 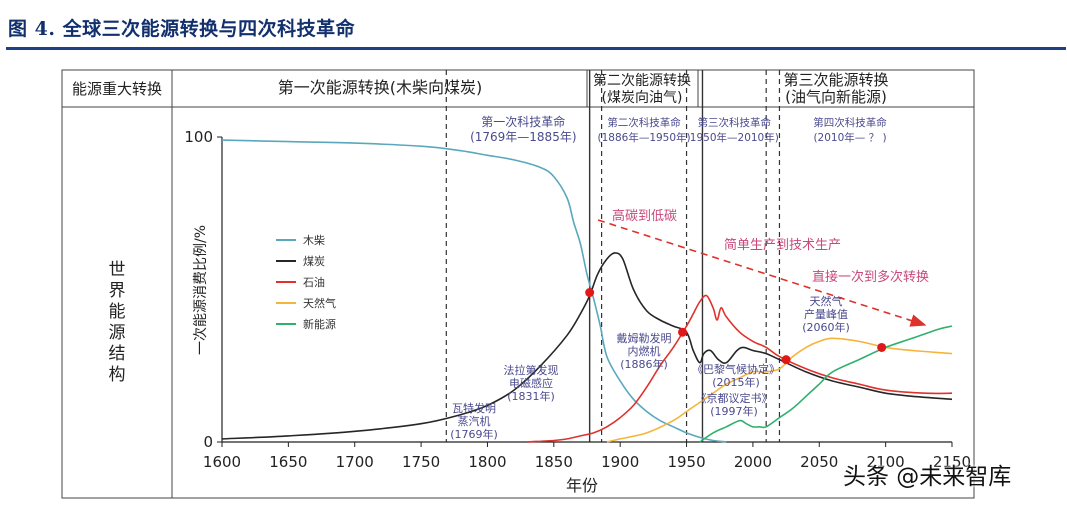 I want to click on annotation-2-line-3: (1831年), so click(x=531, y=396).